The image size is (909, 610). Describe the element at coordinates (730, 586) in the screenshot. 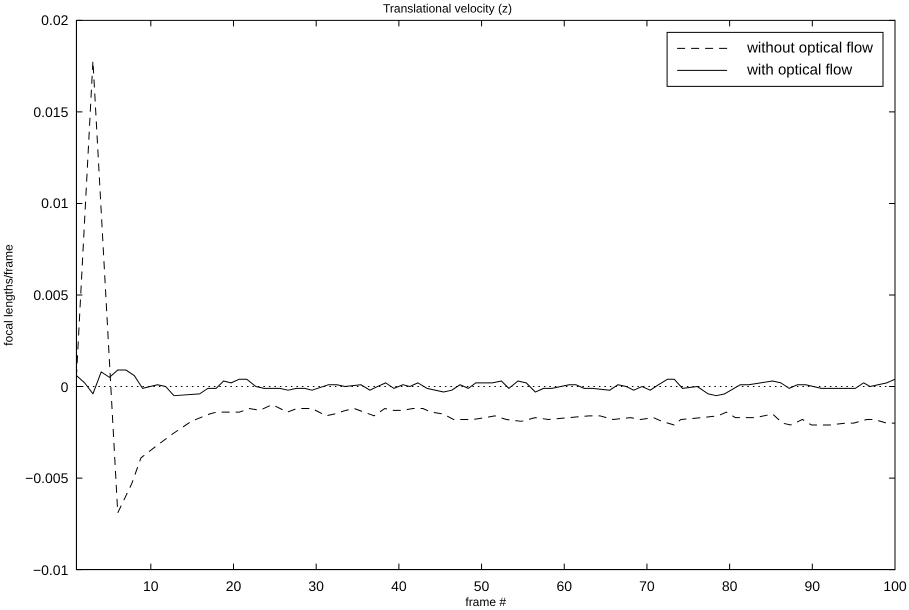

I see `x-tick-label: 80` at that location.